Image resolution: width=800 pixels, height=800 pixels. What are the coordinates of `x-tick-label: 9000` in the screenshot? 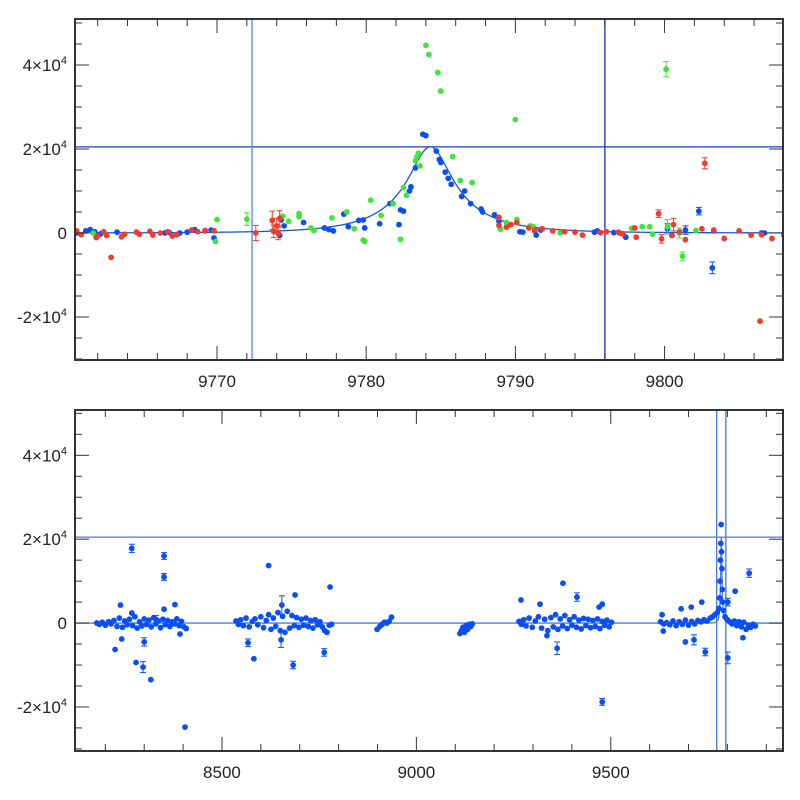 It's located at (416, 772).